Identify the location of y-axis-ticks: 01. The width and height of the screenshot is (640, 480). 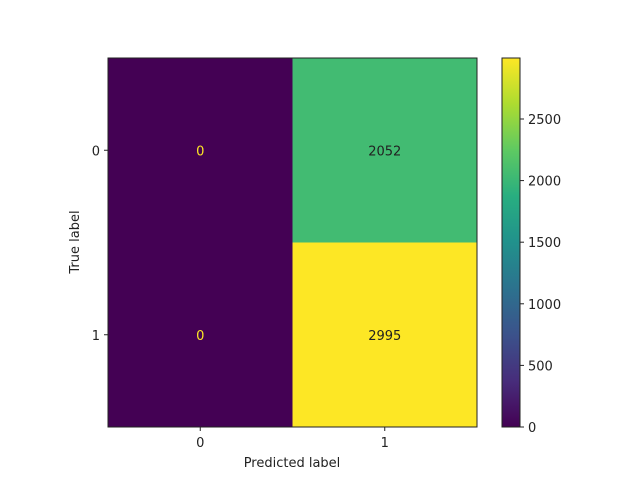
(100, 244).